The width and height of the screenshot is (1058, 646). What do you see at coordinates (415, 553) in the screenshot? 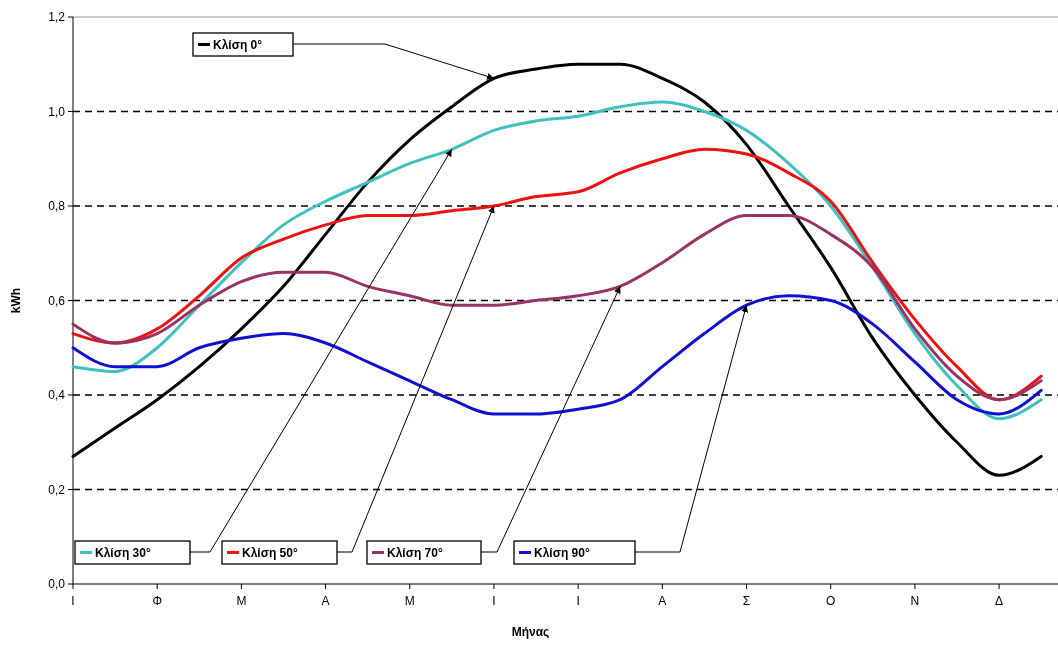
I see `legend-label: Κλίση 70°` at bounding box center [415, 553].